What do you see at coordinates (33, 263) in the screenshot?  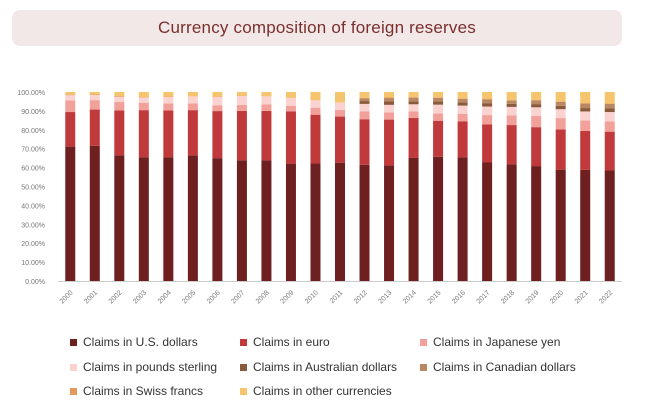 I see `y-tick-label: 10.00%` at bounding box center [33, 263].